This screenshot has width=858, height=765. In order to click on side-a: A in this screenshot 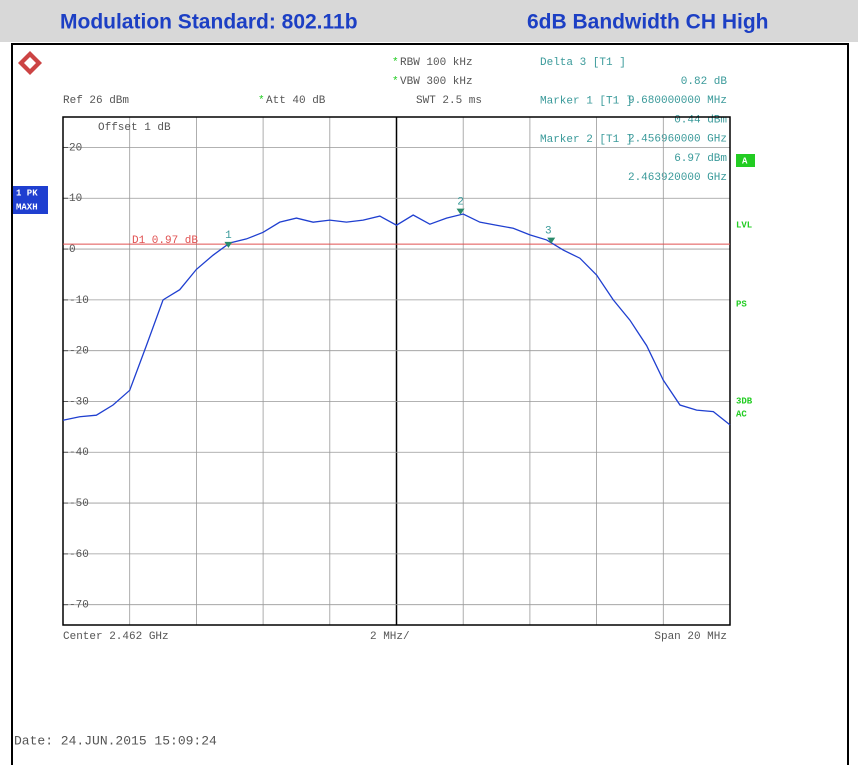, I will do `click(745, 161)`.